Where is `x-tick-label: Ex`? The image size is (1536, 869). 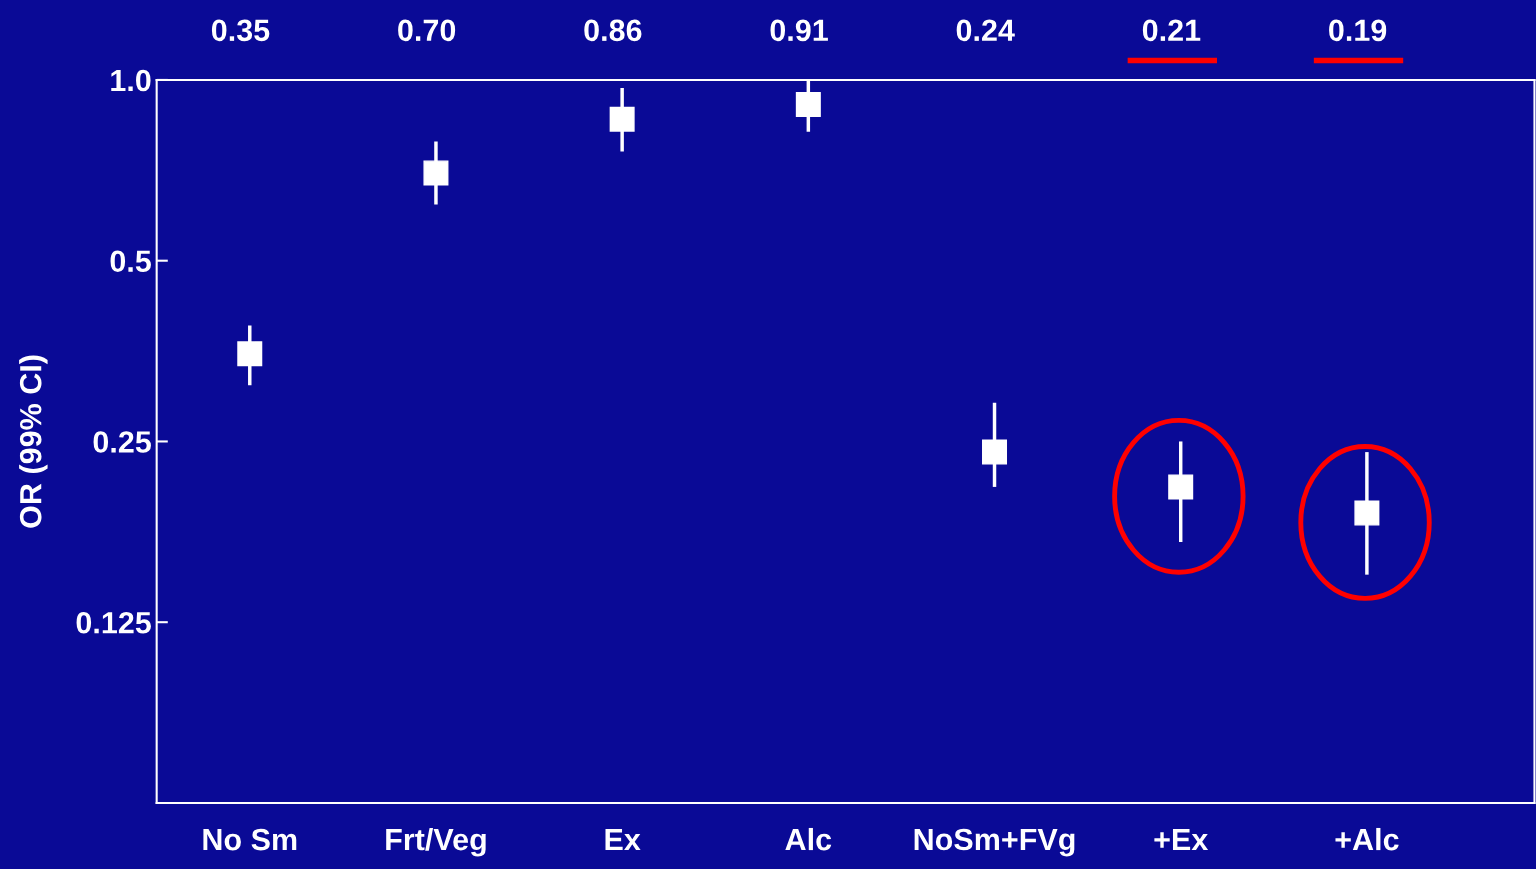 x-tick-label: Ex is located at coordinates (623, 840).